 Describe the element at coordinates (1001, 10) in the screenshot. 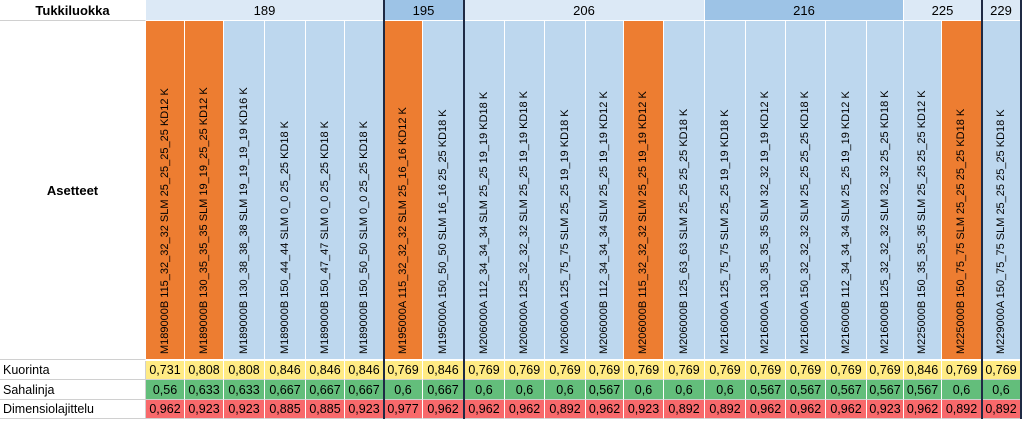

I see `group-header-229: 229` at that location.